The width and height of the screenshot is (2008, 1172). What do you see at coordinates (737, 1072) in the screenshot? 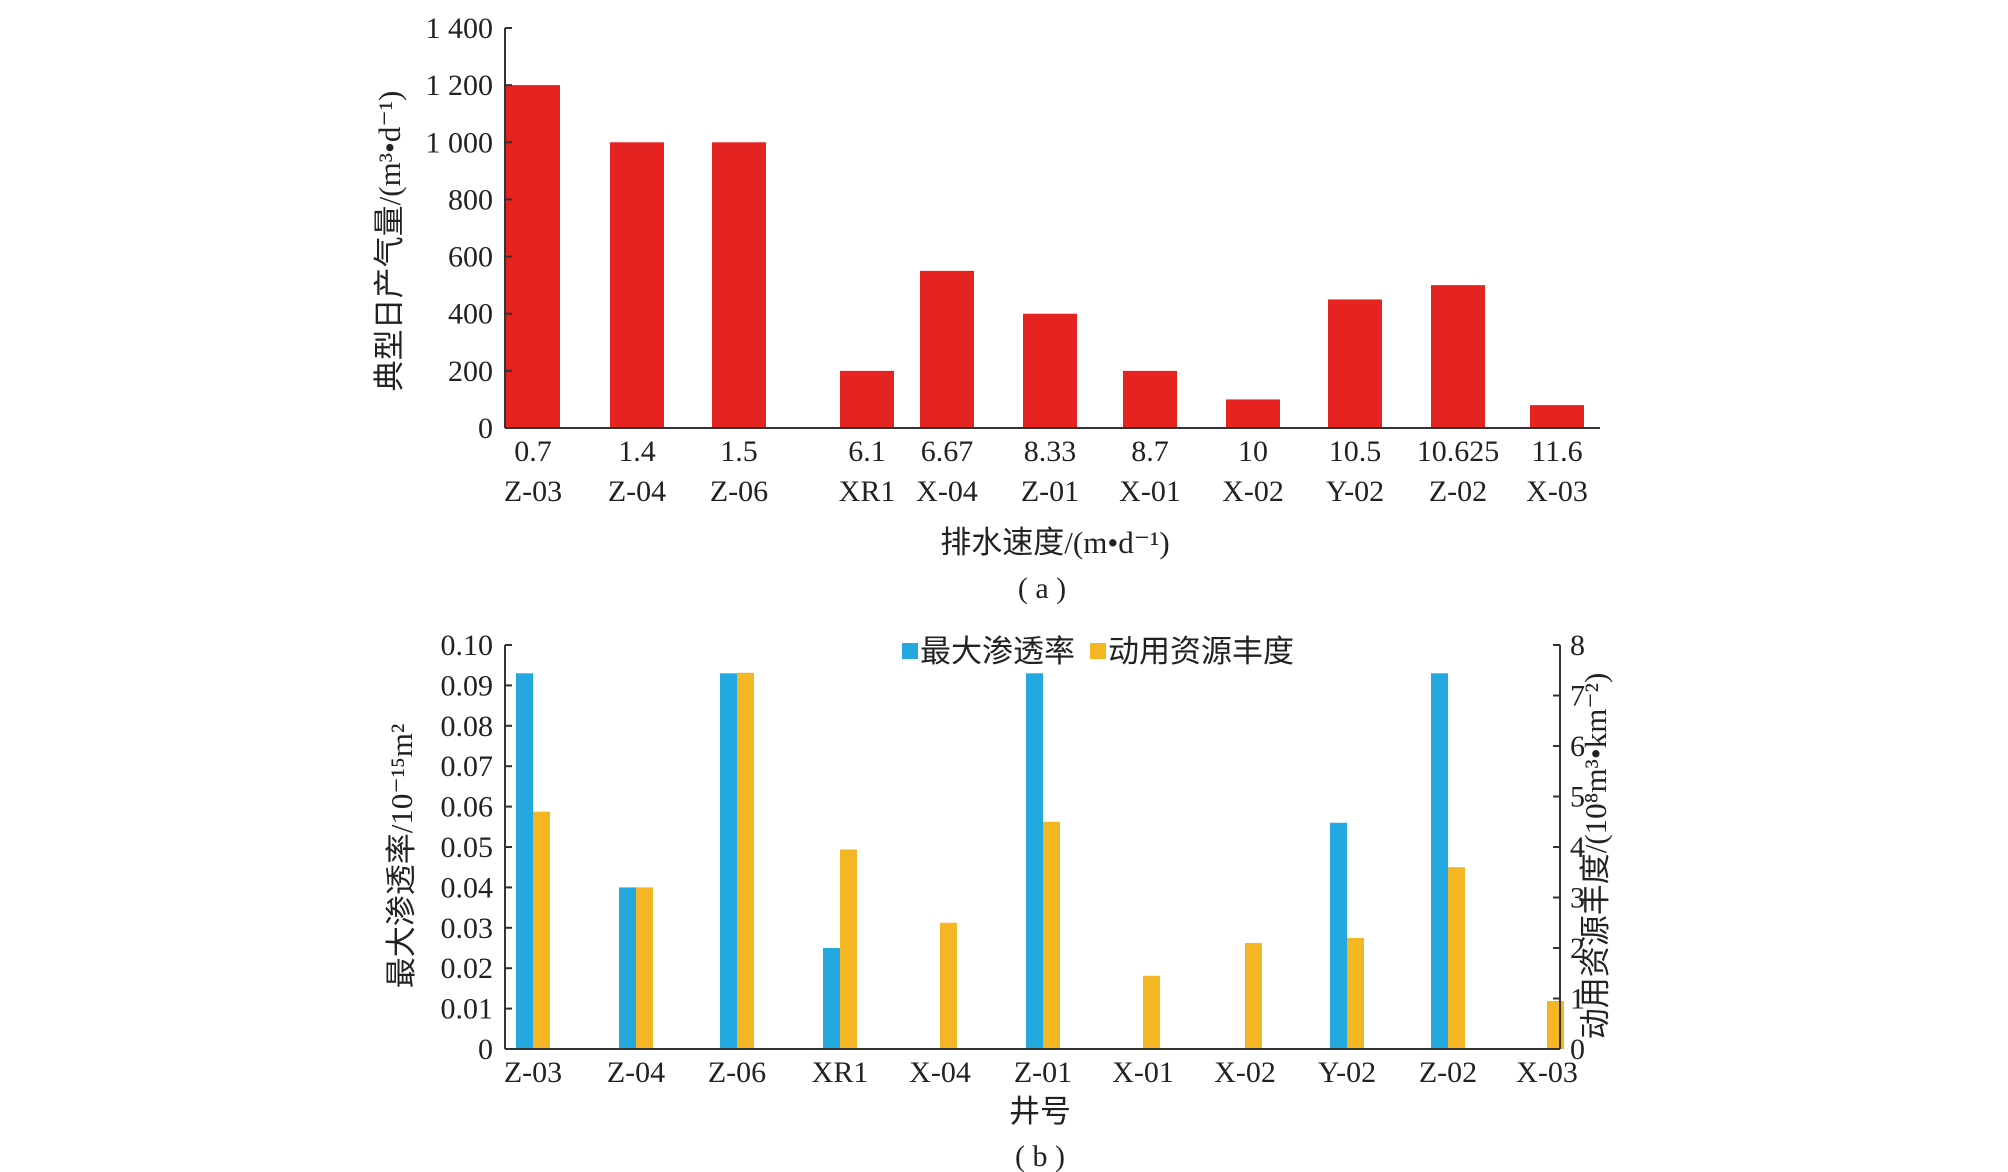
I see `panel-b-x-tick-label: Z-06` at bounding box center [737, 1072].